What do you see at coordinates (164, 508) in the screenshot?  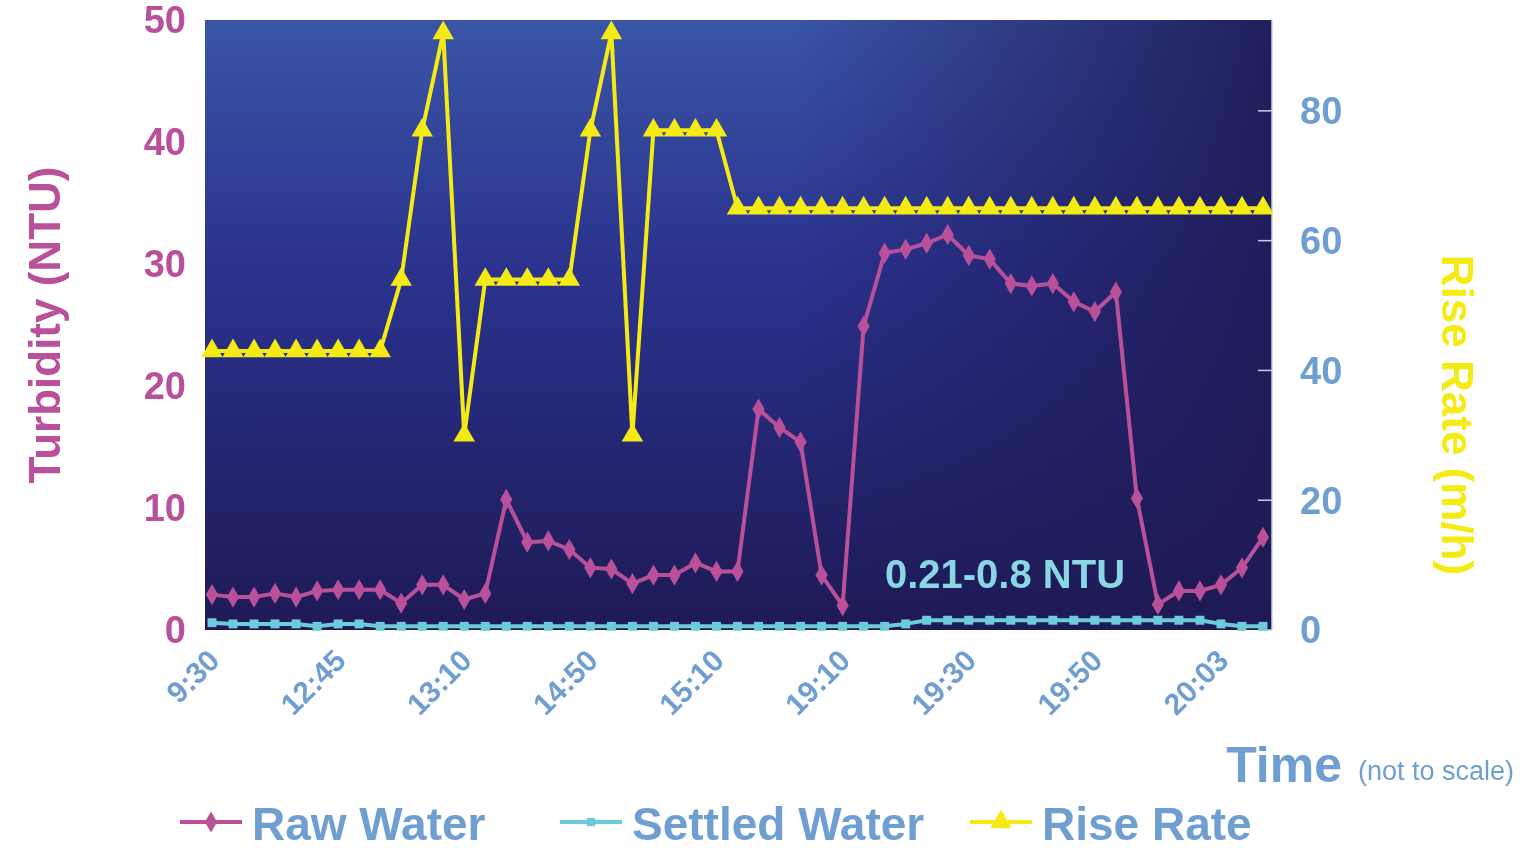 I see `y-tick-label: 10` at bounding box center [164, 508].